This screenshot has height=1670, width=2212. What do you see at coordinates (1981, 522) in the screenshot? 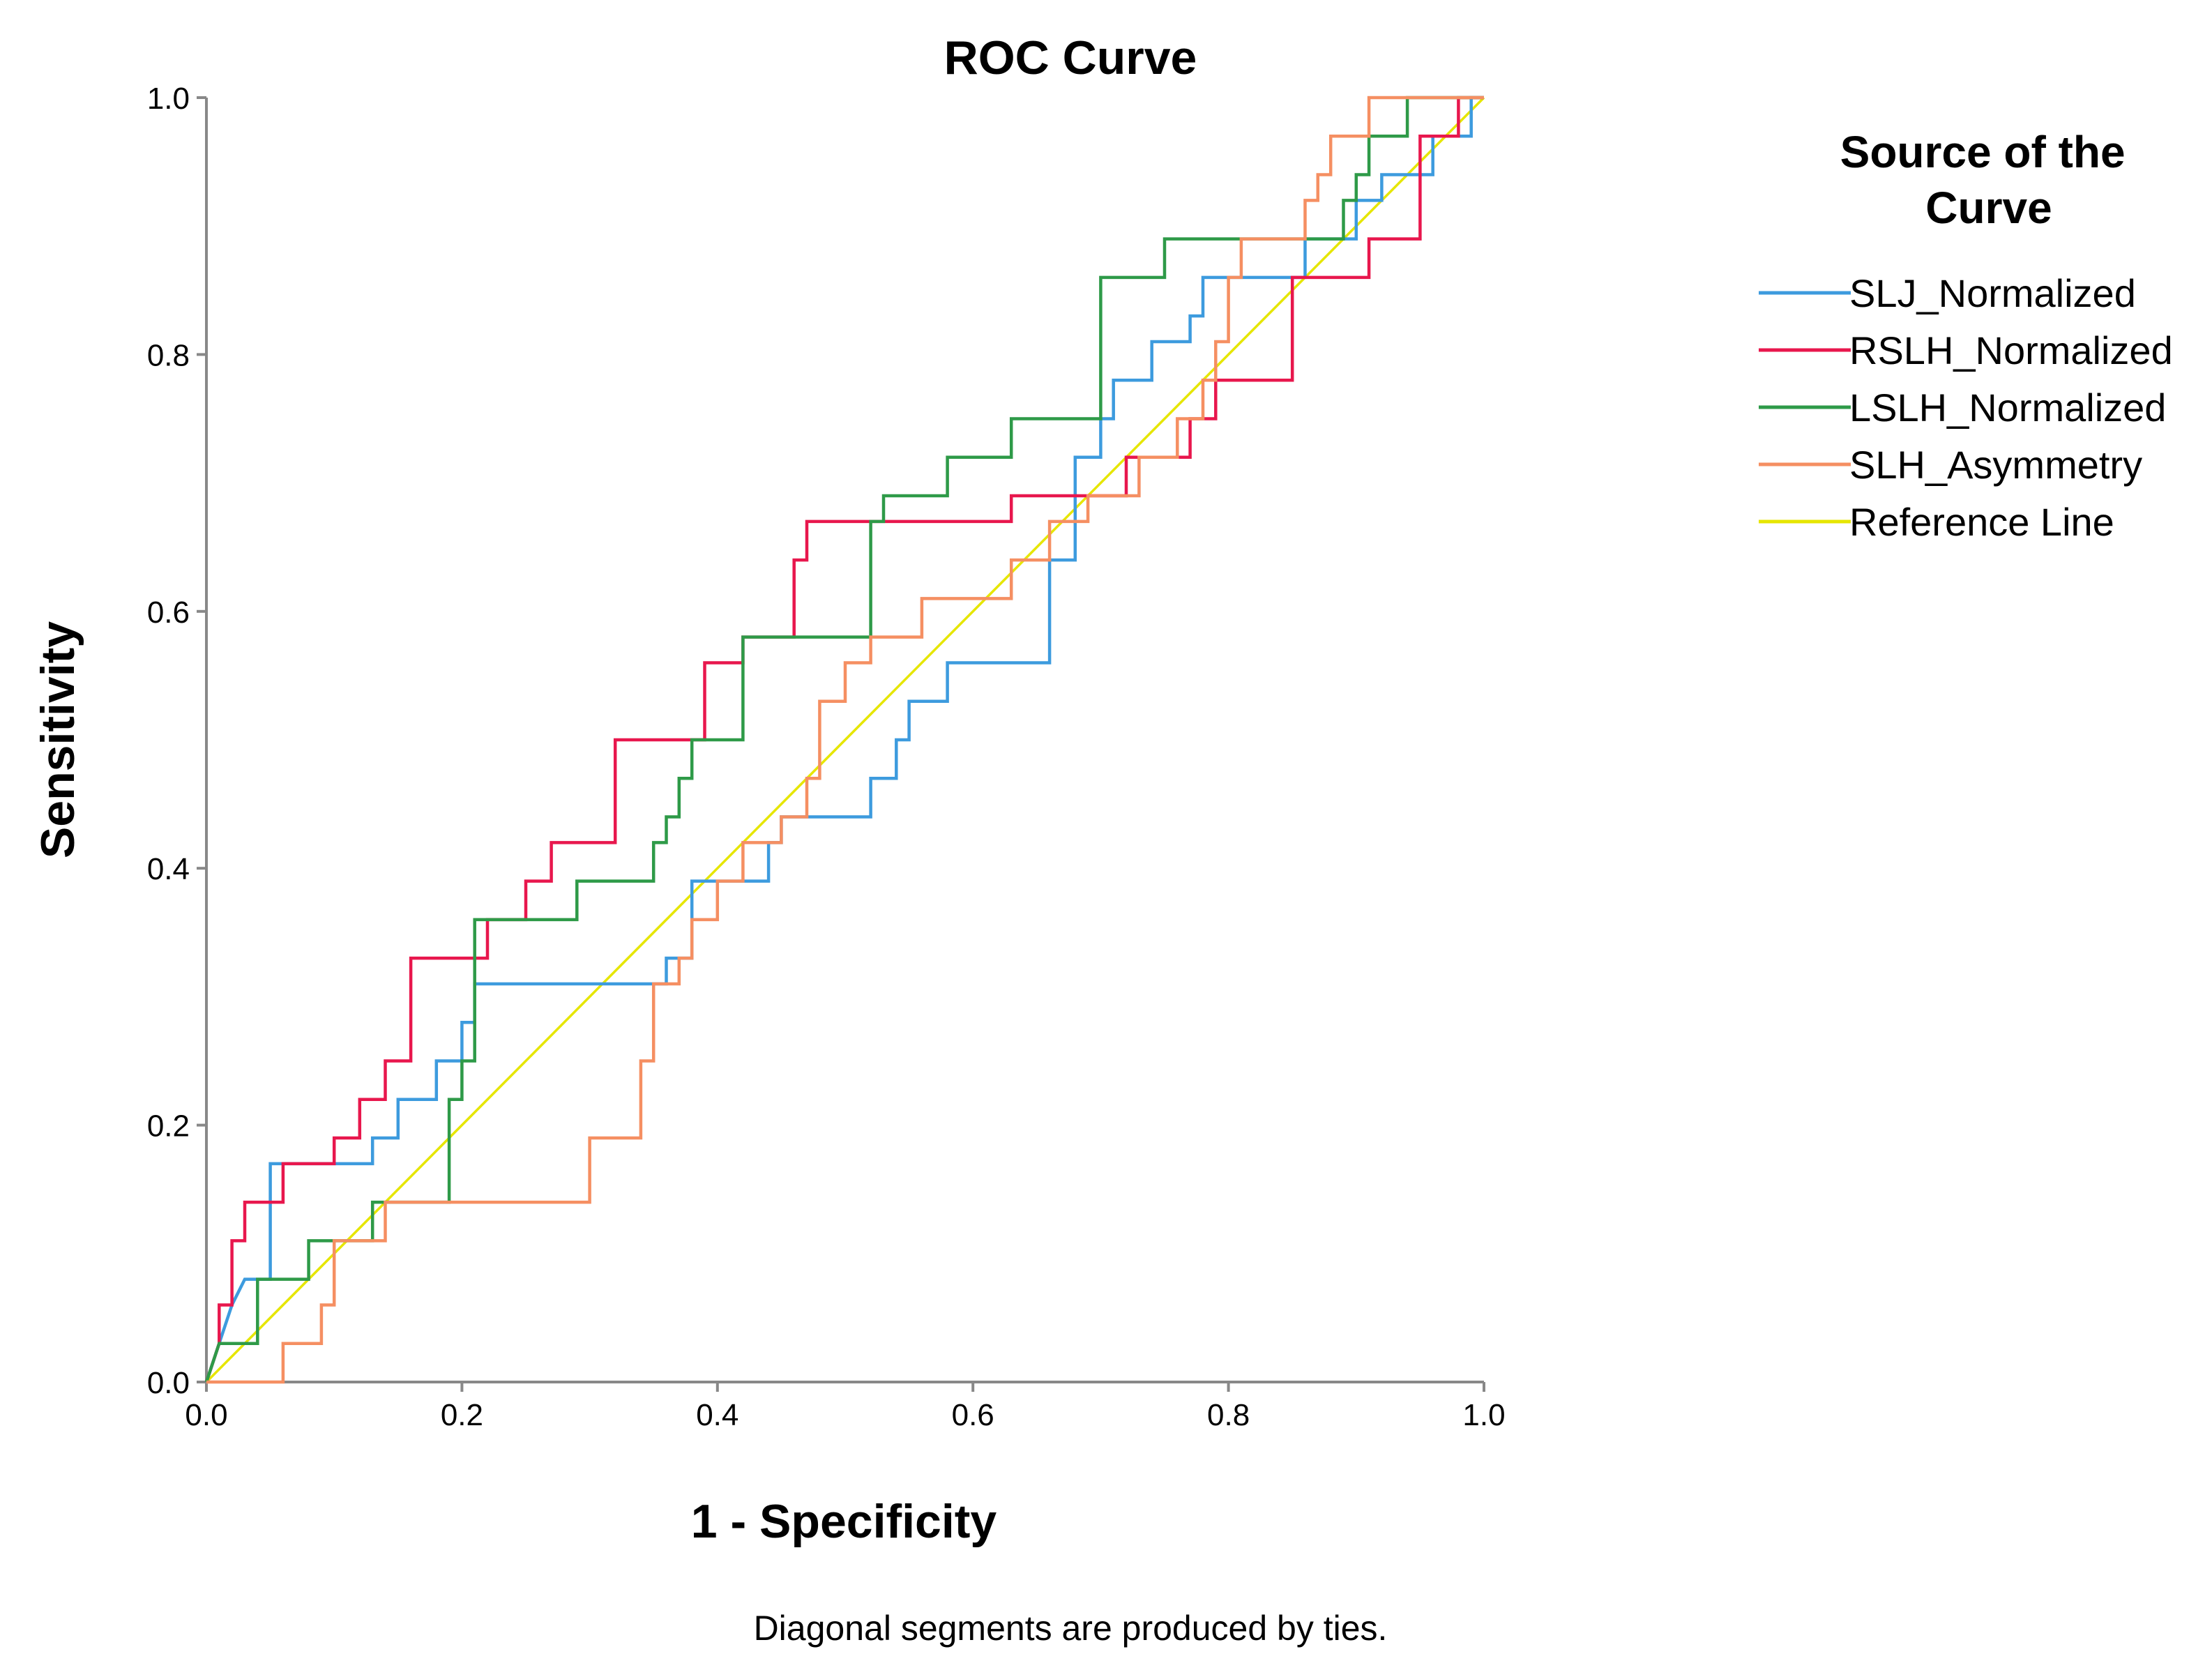
I see `legend-label-reference-line: Reference Line` at bounding box center [1981, 522].